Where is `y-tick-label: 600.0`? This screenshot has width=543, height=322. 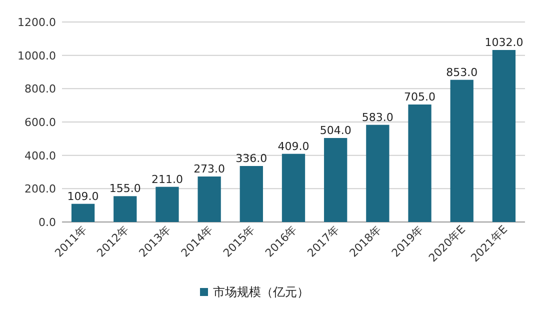
y-tick-label: 600.0 is located at coordinates (40, 122).